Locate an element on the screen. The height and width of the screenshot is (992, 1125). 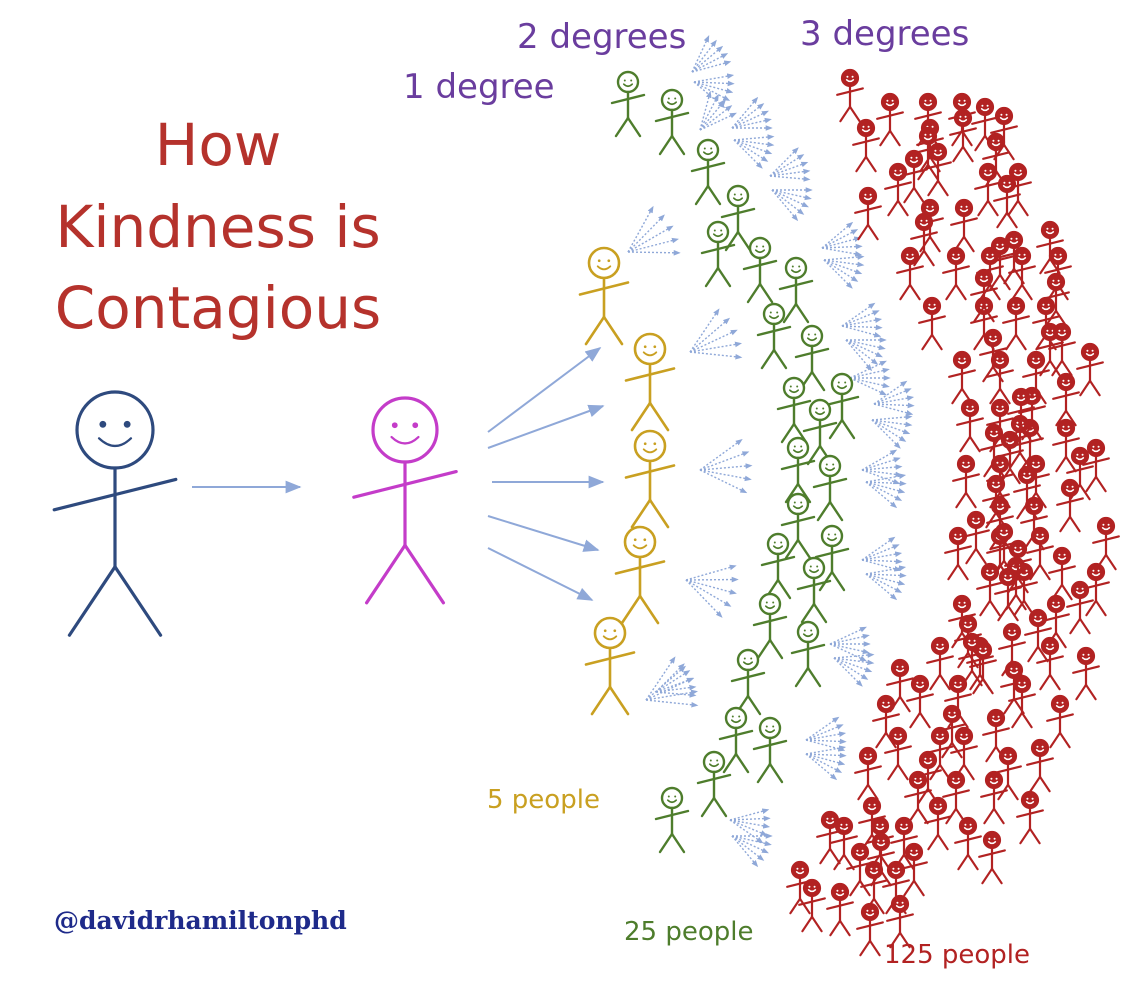
title-line-2: Kindness is is located at coordinates (217, 227).